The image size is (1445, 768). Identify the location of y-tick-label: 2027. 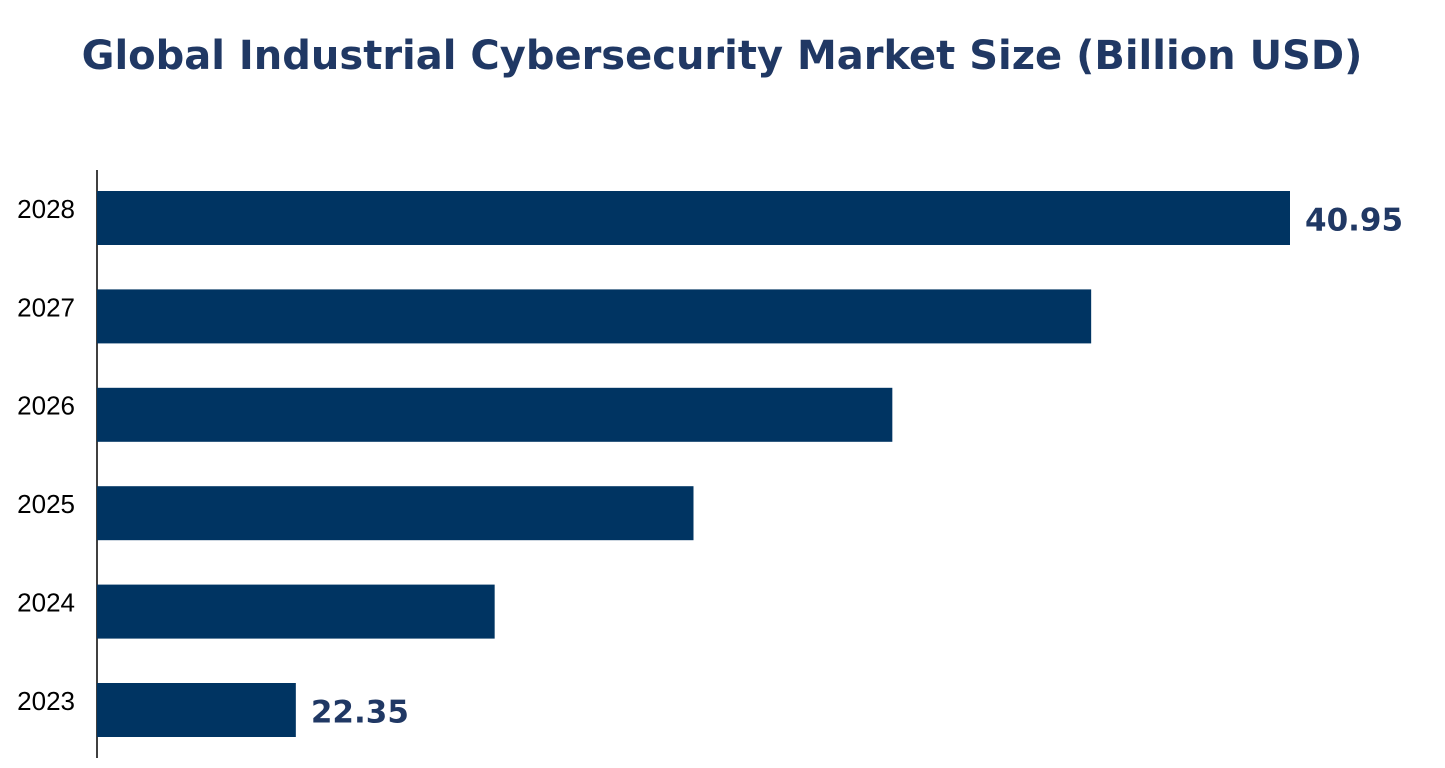
(46, 307).